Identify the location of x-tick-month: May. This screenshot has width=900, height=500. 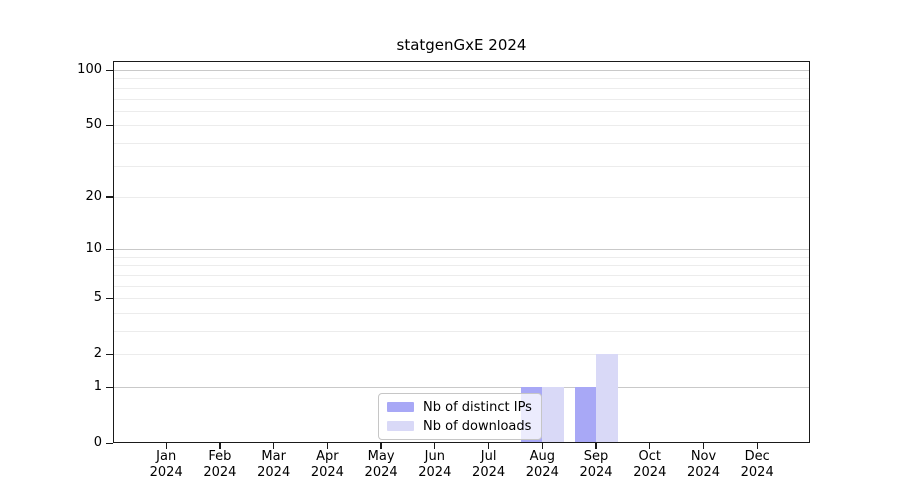
(381, 456).